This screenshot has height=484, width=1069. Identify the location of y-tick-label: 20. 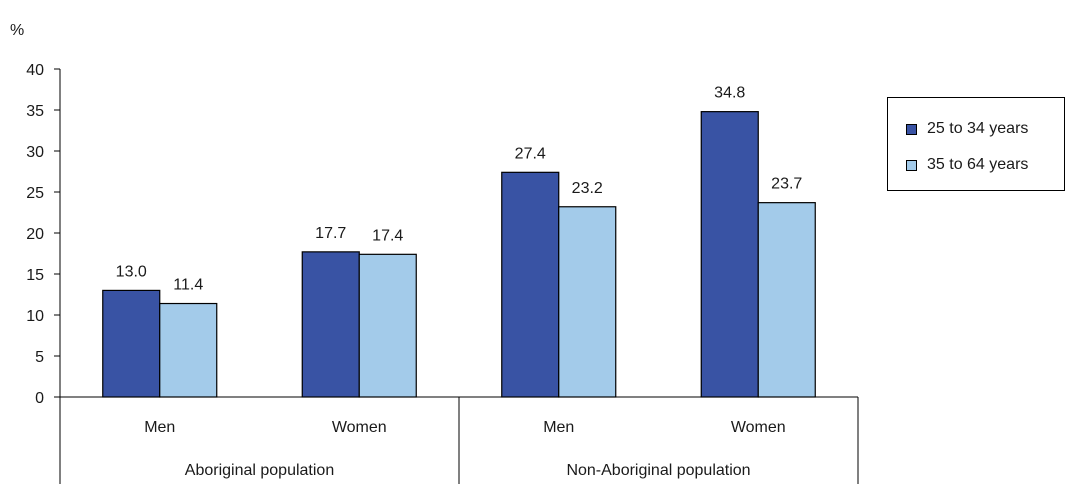
(35, 234).